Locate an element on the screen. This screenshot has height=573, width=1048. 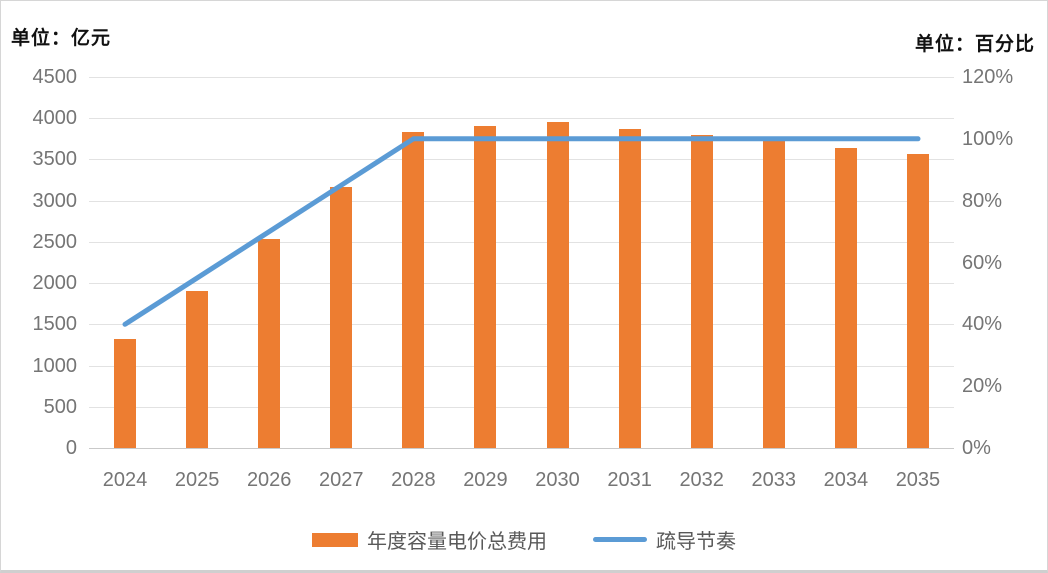
bar-2031 is located at coordinates (629, 288).